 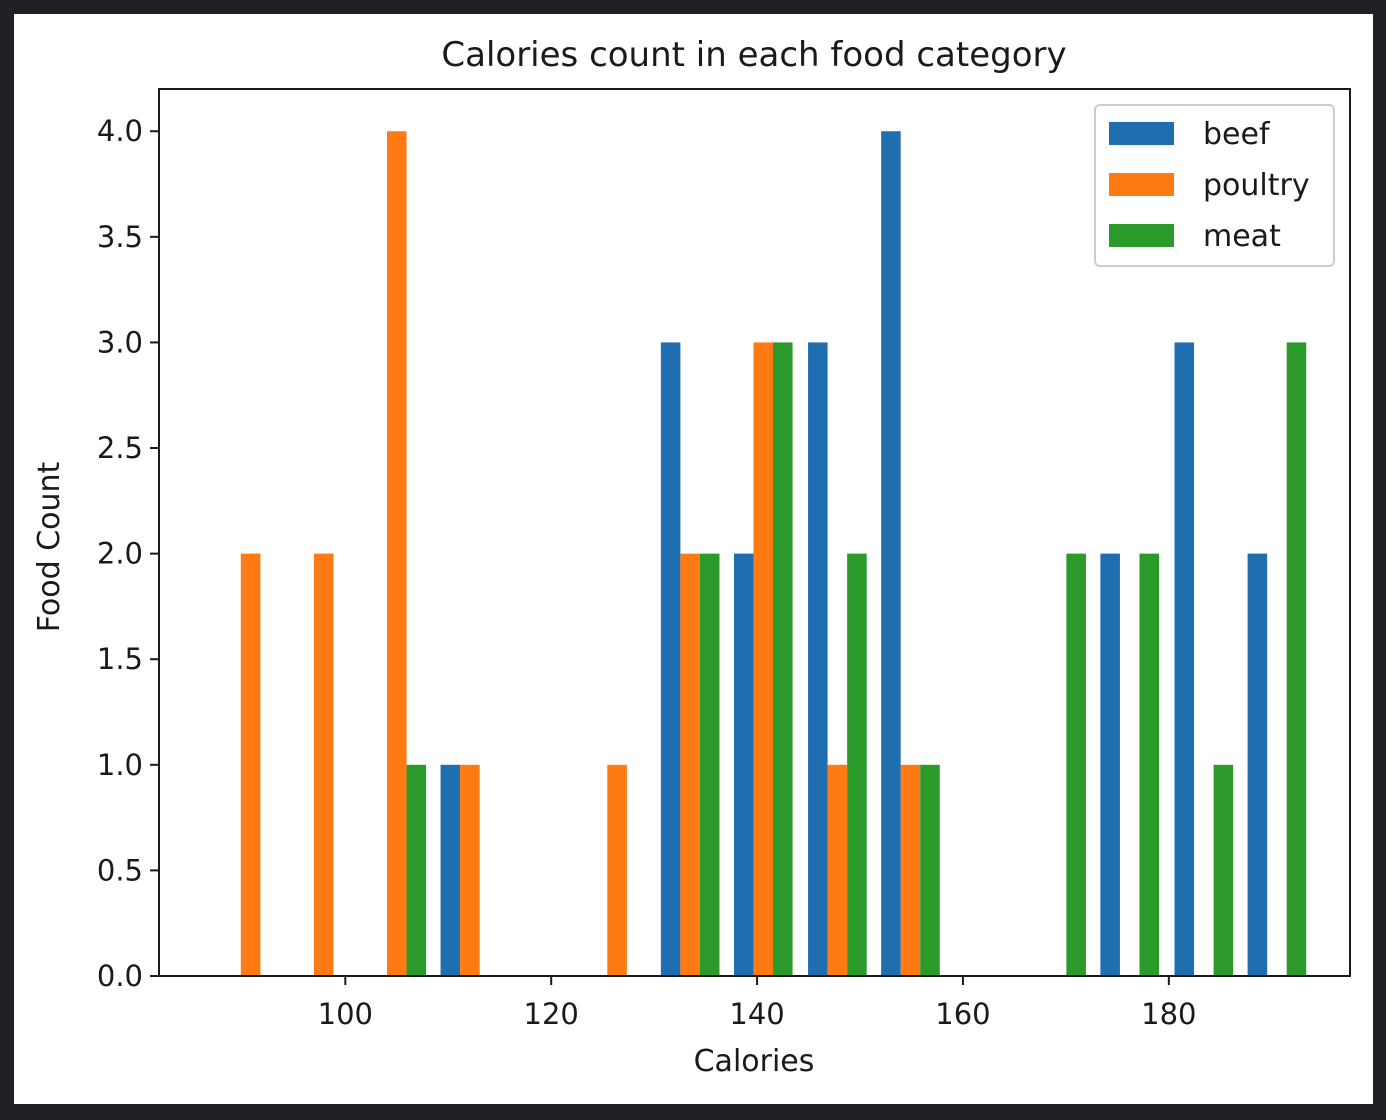 I want to click on y-tick-label: 4.0, so click(x=120, y=131).